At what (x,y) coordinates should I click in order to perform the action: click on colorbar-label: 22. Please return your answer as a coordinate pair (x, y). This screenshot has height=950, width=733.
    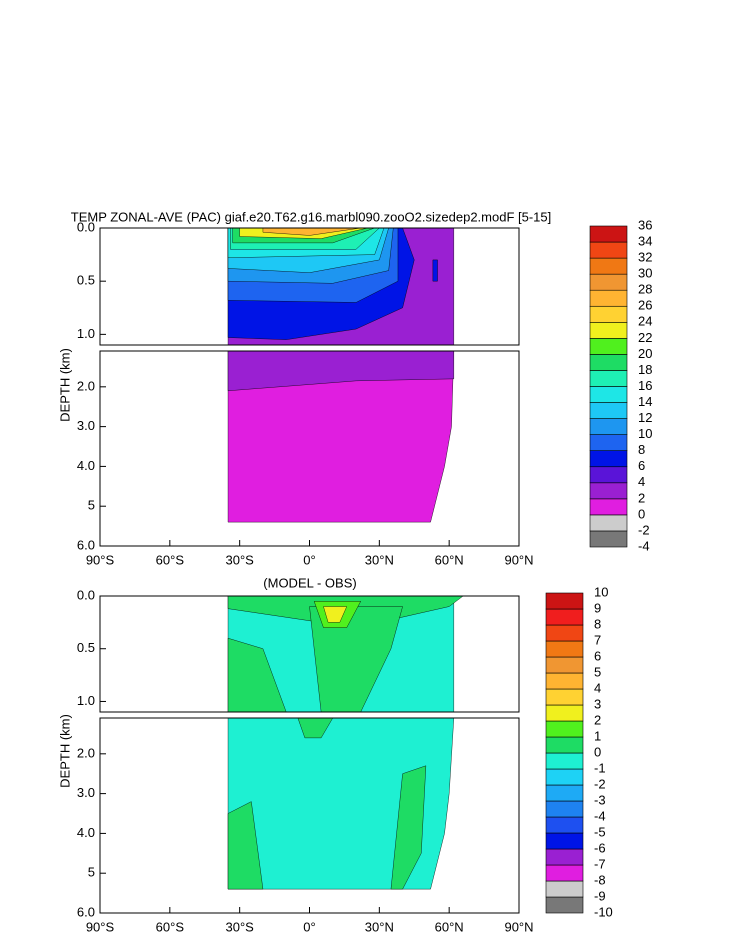
    Looking at the image, I should click on (645, 337).